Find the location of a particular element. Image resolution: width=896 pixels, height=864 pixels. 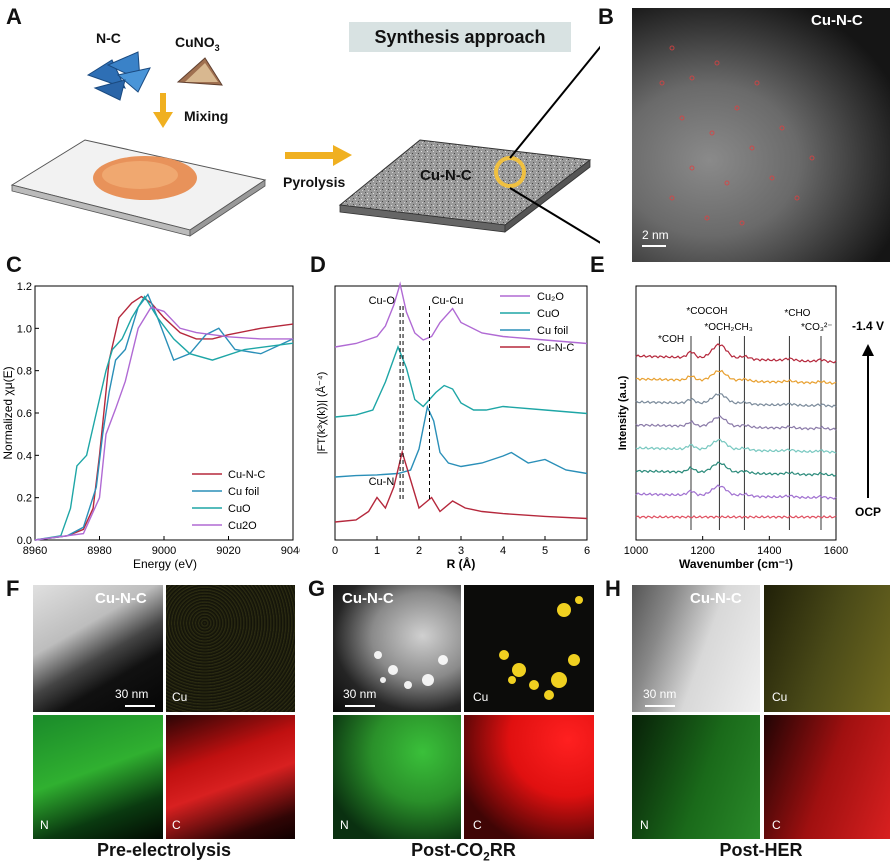

haadf-scale-bar is located at coordinates (654, 246).